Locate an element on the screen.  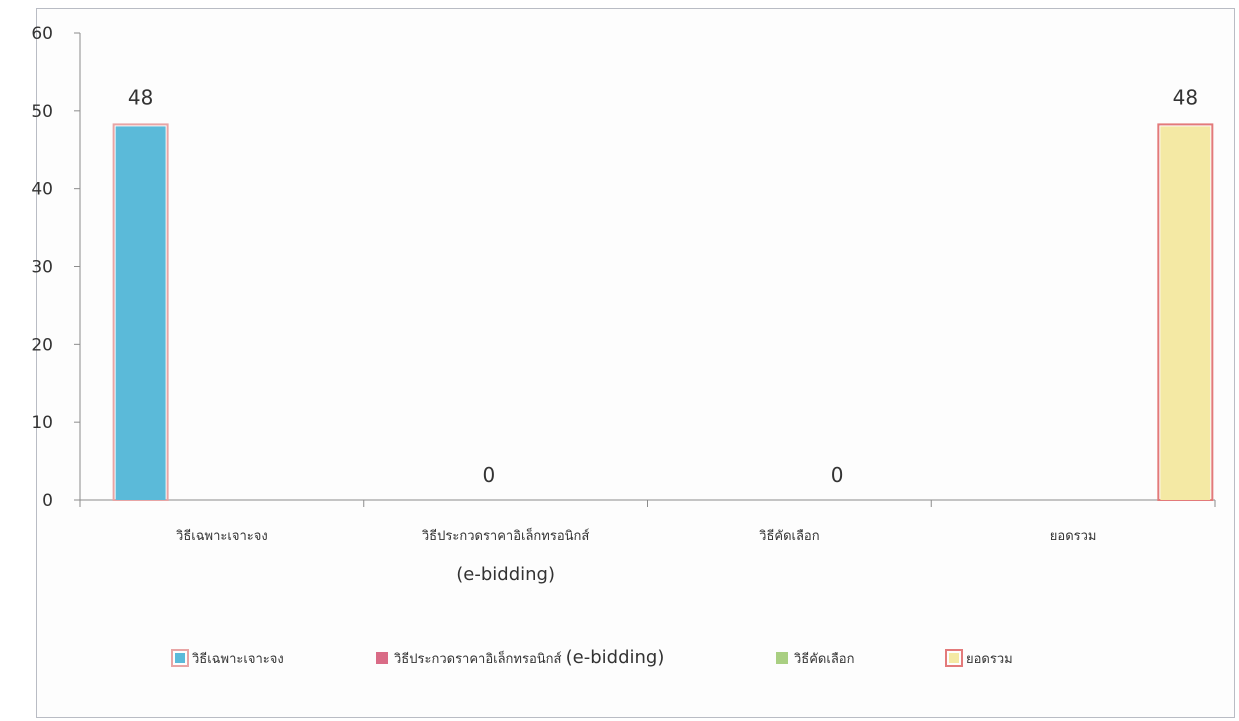
legend-label: วิธีเฉพาะเจาะจง is located at coordinates (237, 659).